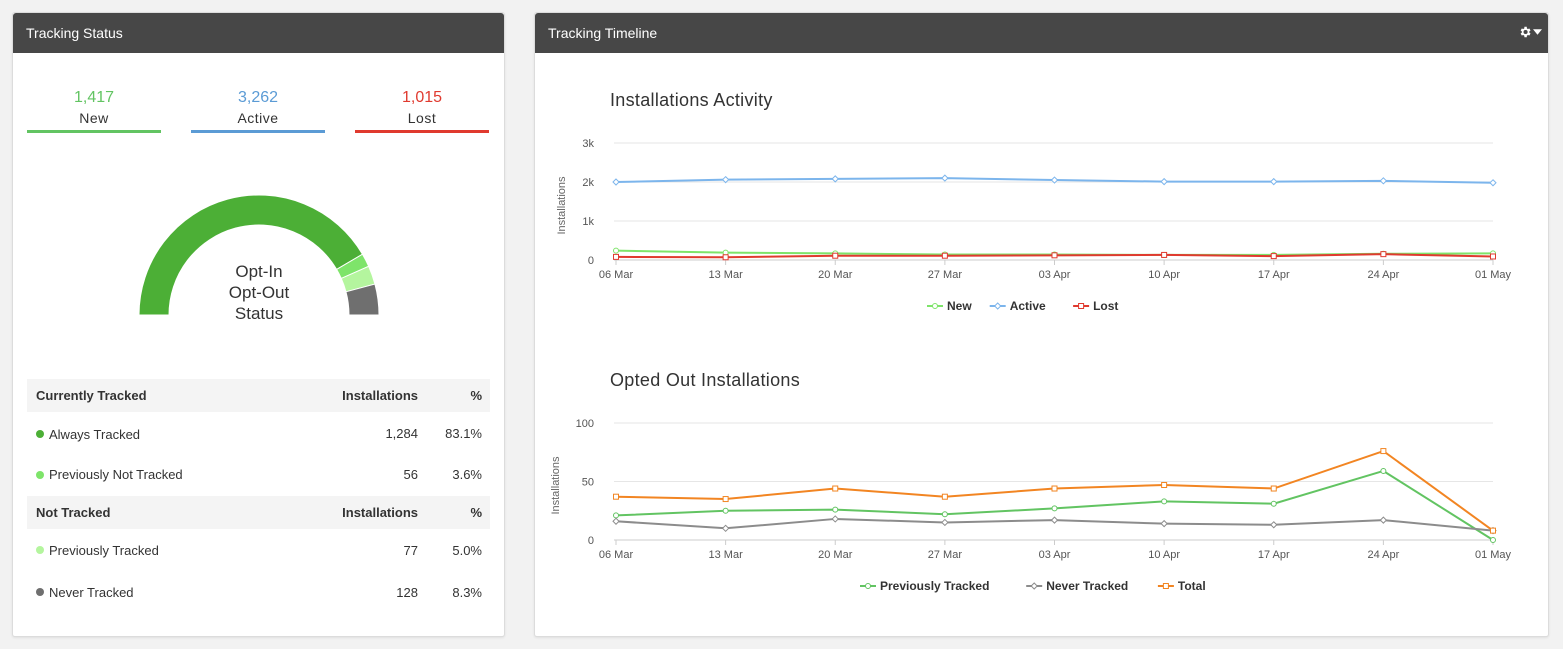 The image size is (1563, 649). What do you see at coordinates (691, 100) in the screenshot?
I see `chart-title-installations-activity: Installations Activity` at bounding box center [691, 100].